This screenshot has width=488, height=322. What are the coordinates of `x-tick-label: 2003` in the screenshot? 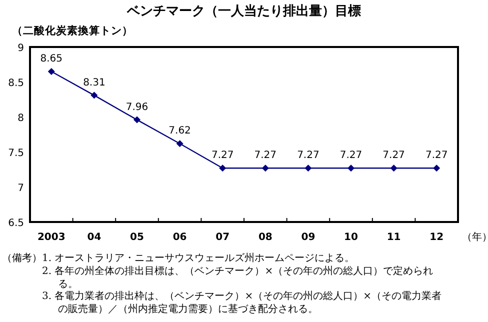 It's located at (51, 237).